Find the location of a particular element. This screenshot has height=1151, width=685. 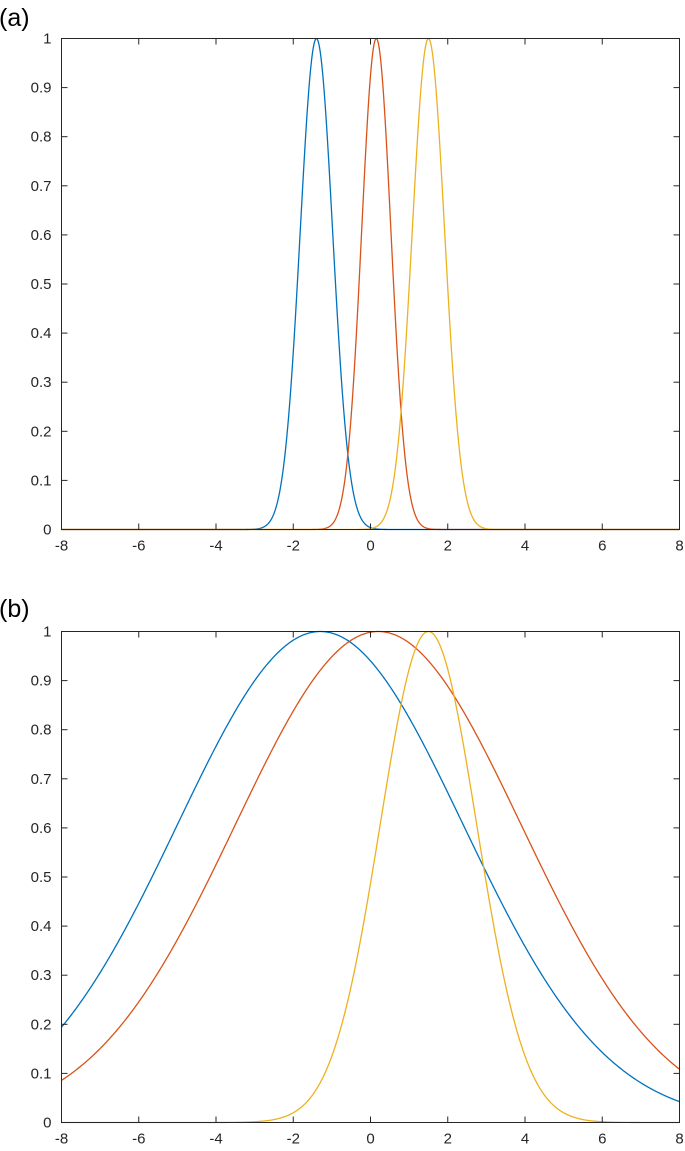

panel-a-x-tick-label: 8 is located at coordinates (679, 546).